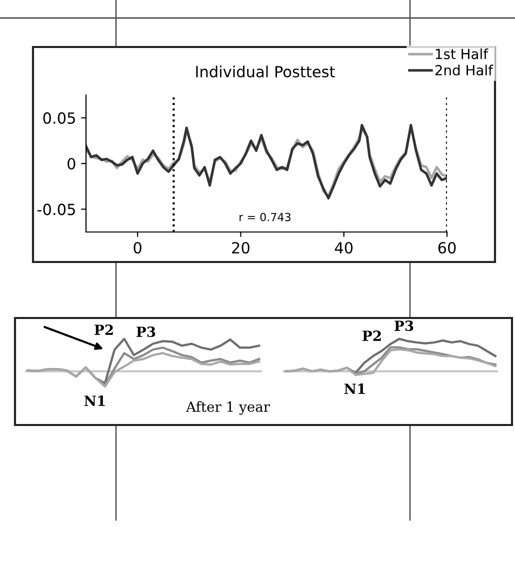 The width and height of the screenshot is (515, 564). Describe the element at coordinates (103, 329) in the screenshot. I see `text: P2` at that location.